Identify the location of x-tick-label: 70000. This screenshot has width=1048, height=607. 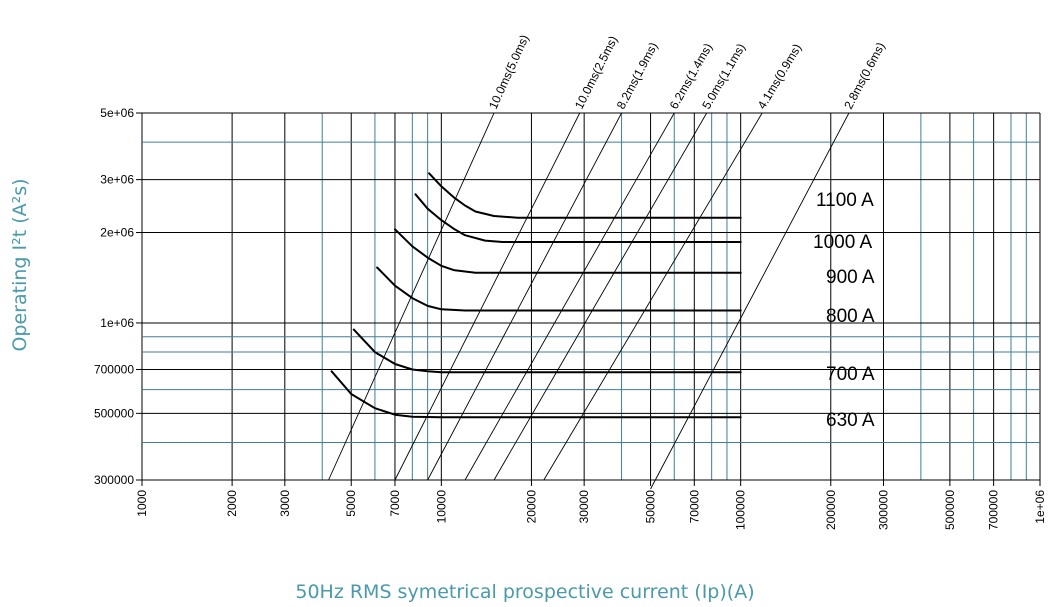
(694, 507).